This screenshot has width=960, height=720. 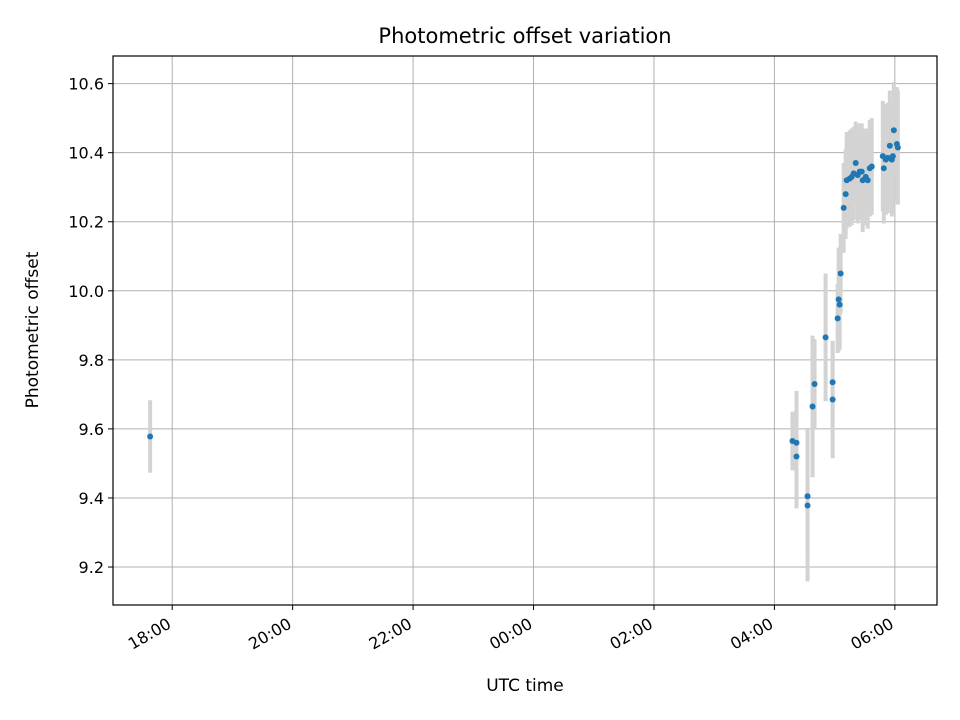 I want to click on y-tick-label: 9.8, so click(x=91, y=360).